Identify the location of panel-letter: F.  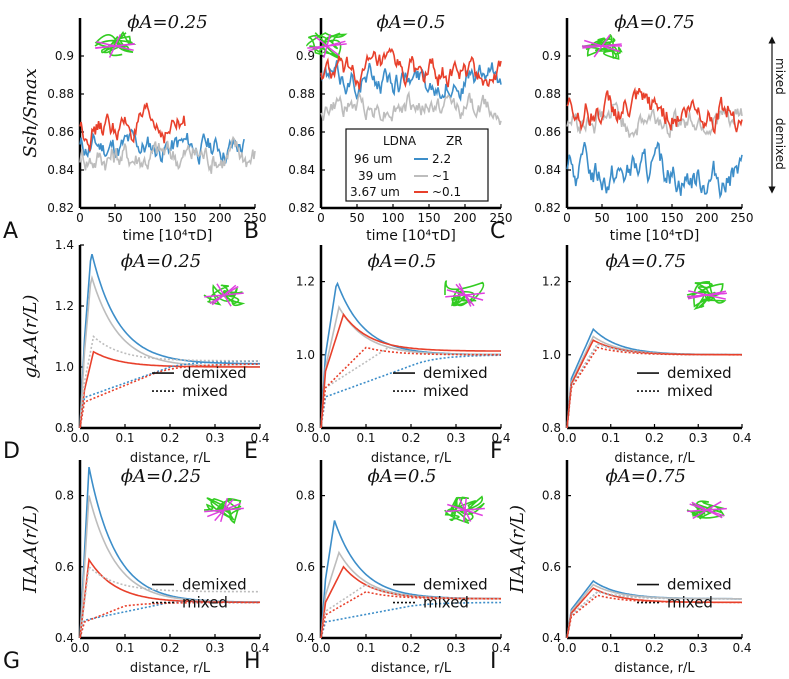
(496, 451).